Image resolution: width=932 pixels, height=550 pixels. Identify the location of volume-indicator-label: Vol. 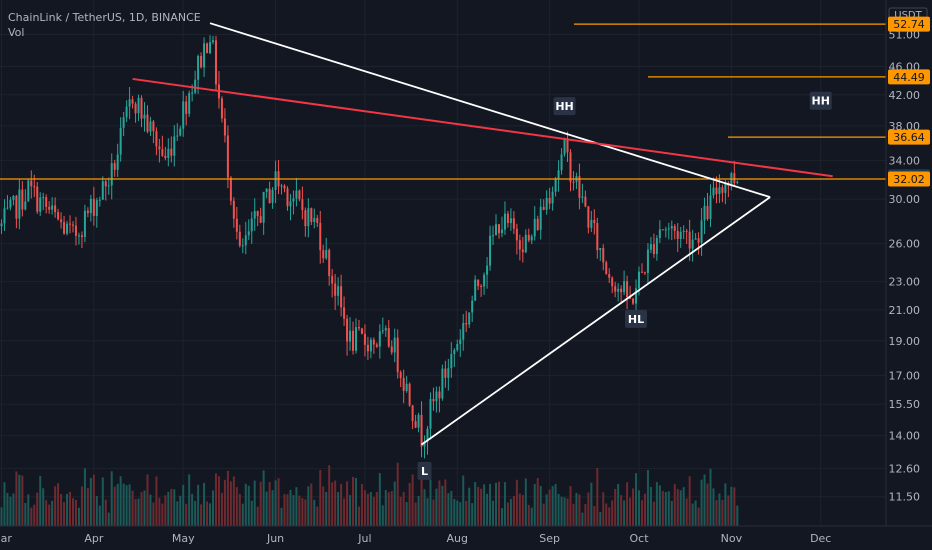
(16, 32).